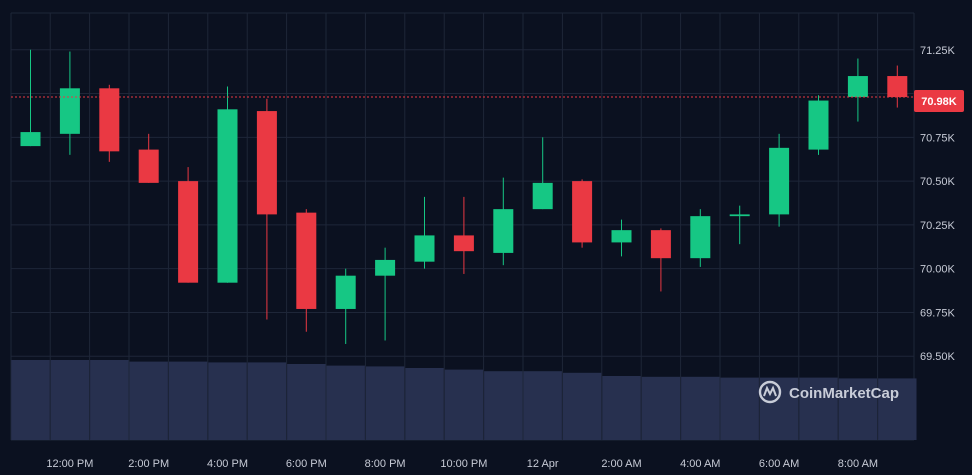 The width and height of the screenshot is (972, 475). Describe the element at coordinates (543, 464) in the screenshot. I see `x-tick-label: 12 Apr` at that location.